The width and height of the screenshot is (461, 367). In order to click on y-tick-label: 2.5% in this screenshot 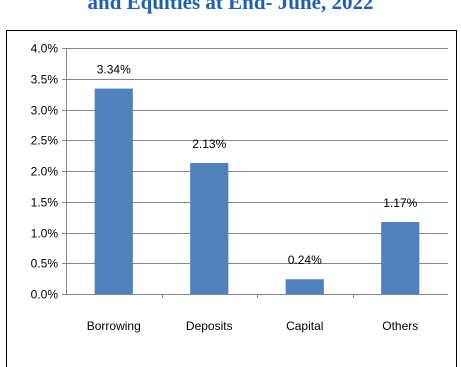, I will do `click(45, 141)`.